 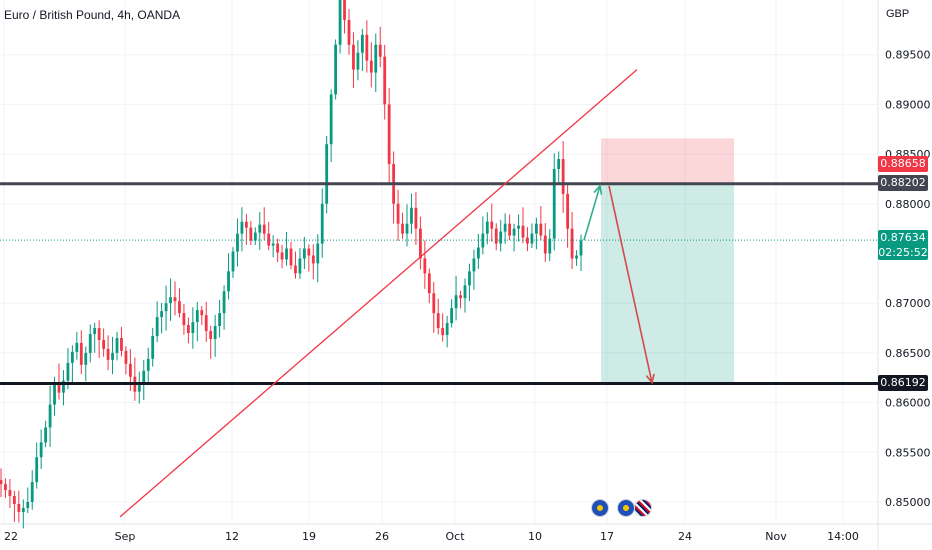 What do you see at coordinates (643, 508) in the screenshot?
I see `uk-flag-icon` at bounding box center [643, 508].